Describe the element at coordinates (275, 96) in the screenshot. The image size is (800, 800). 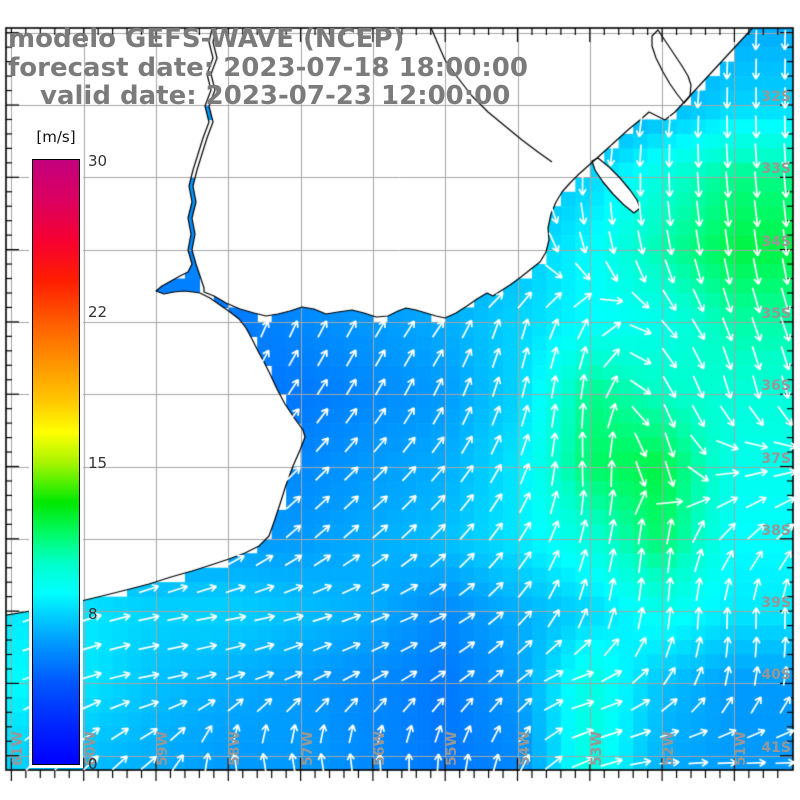
I see `valid-date-line: valid date: 2023-07-23 12:00:00` at that location.